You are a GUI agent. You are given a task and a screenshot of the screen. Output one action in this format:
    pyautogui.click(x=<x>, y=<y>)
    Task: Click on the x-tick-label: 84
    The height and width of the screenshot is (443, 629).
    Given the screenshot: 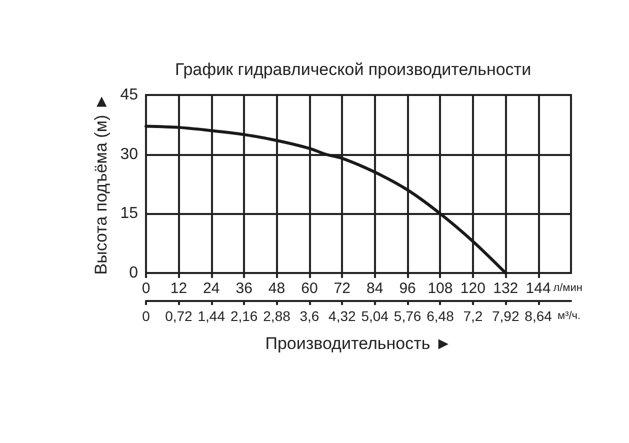 What is the action you would take?
    pyautogui.click(x=375, y=288)
    